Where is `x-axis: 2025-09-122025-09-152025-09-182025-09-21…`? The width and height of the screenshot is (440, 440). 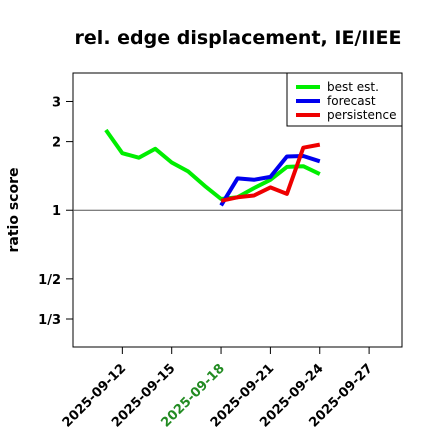 x-axis: 2025-09-122025-09-152025-09-182025-09-21… is located at coordinates (218, 389).